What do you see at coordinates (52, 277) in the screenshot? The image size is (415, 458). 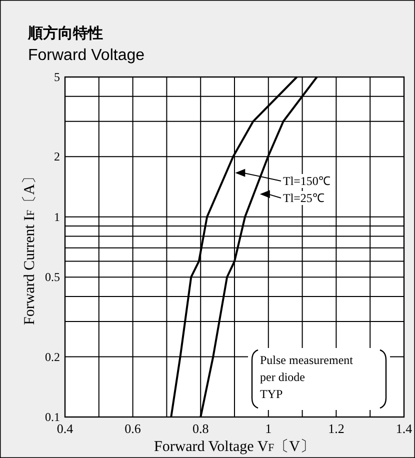 I see `y-tick-label: 0.5` at bounding box center [52, 277].